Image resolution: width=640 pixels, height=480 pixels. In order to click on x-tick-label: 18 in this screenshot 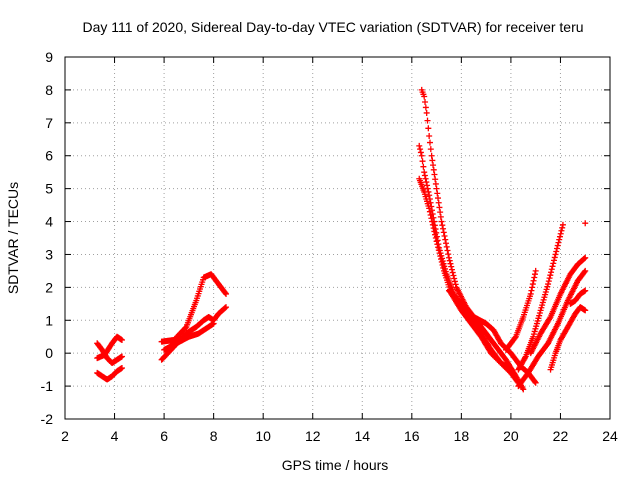, I will do `click(462, 436)`.